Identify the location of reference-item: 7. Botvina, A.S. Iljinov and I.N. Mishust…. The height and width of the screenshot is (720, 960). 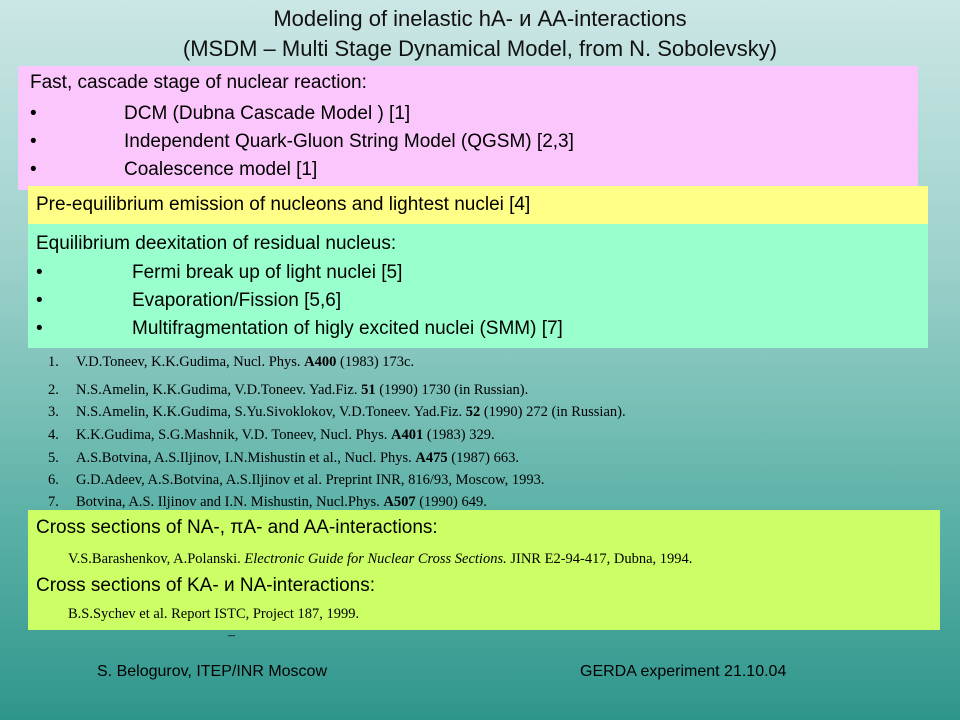
(267, 502).